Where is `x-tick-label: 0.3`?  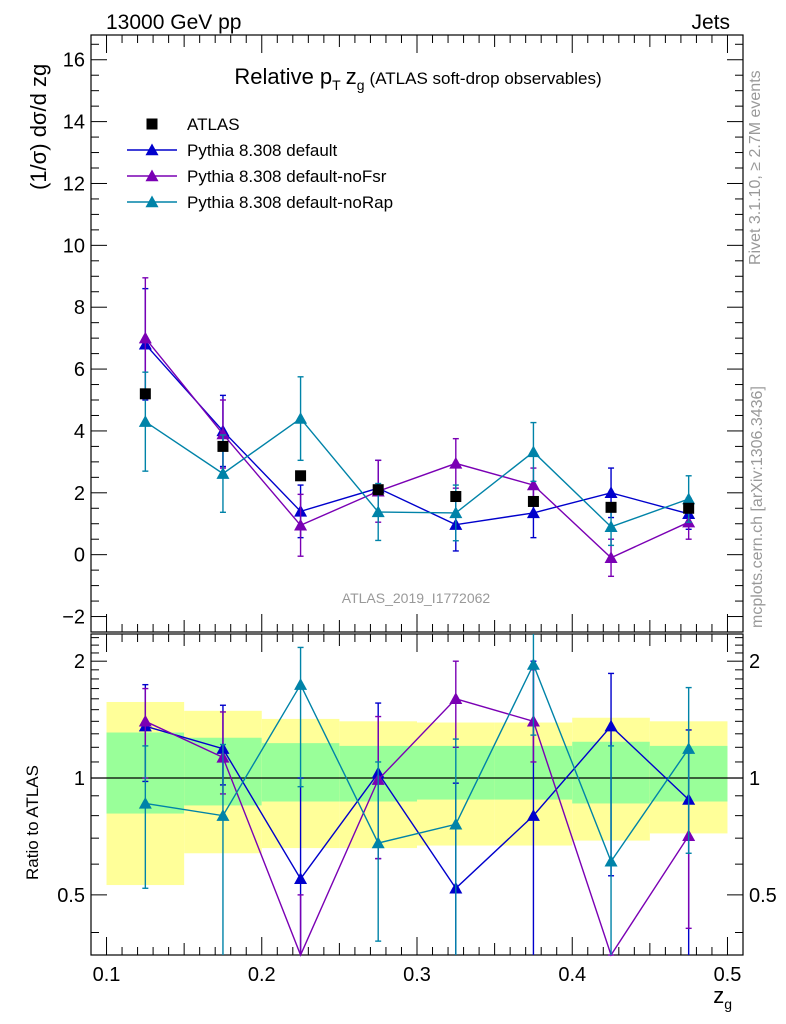
x-tick-label: 0.3 is located at coordinates (417, 975).